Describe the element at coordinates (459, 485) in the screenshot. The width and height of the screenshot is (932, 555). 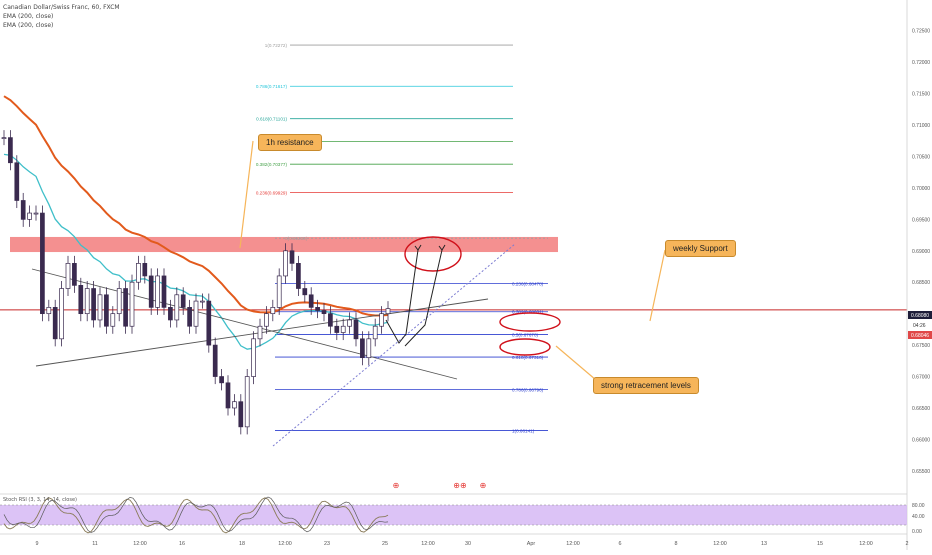
I see `event-marker-icon: ⊕⊕` at that location.